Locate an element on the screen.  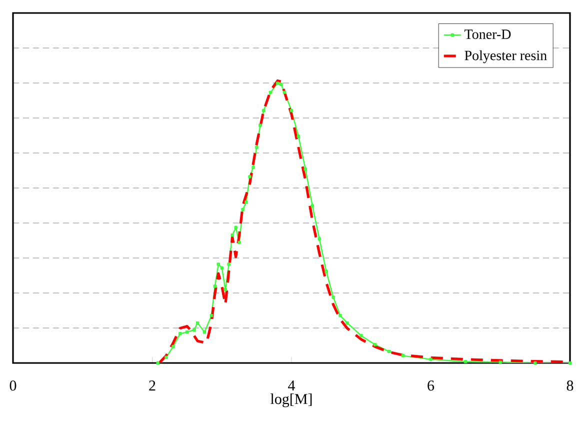
x-tick-label: 4 is located at coordinates (292, 385).